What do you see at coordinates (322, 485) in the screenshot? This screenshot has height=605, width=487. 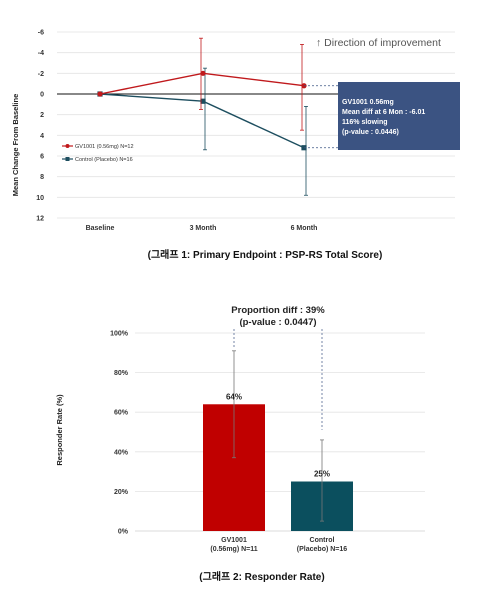 I see `bar-control: 25%` at bounding box center [322, 485].